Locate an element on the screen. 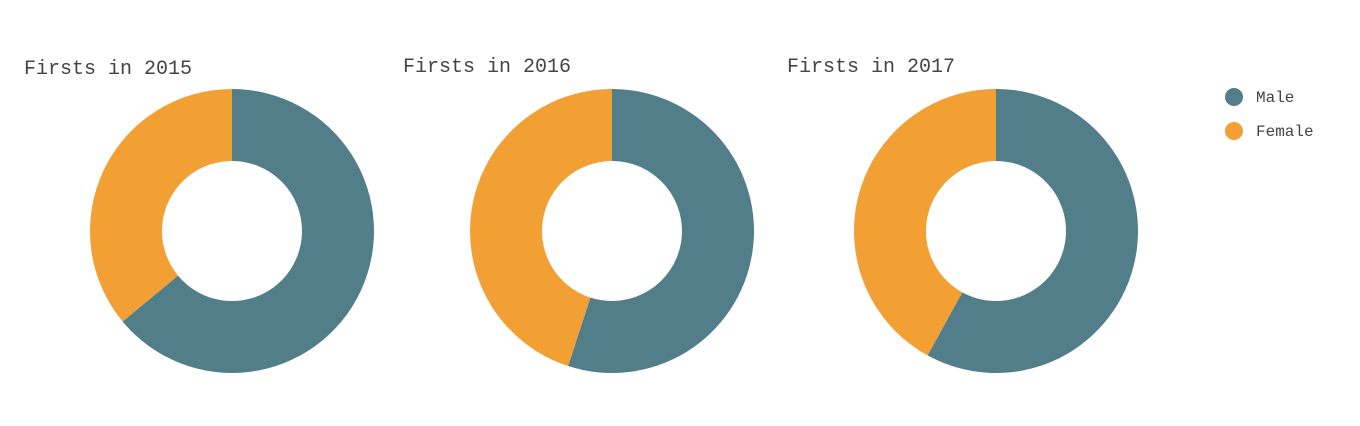  legend-marker-male is located at coordinates (1234, 97).